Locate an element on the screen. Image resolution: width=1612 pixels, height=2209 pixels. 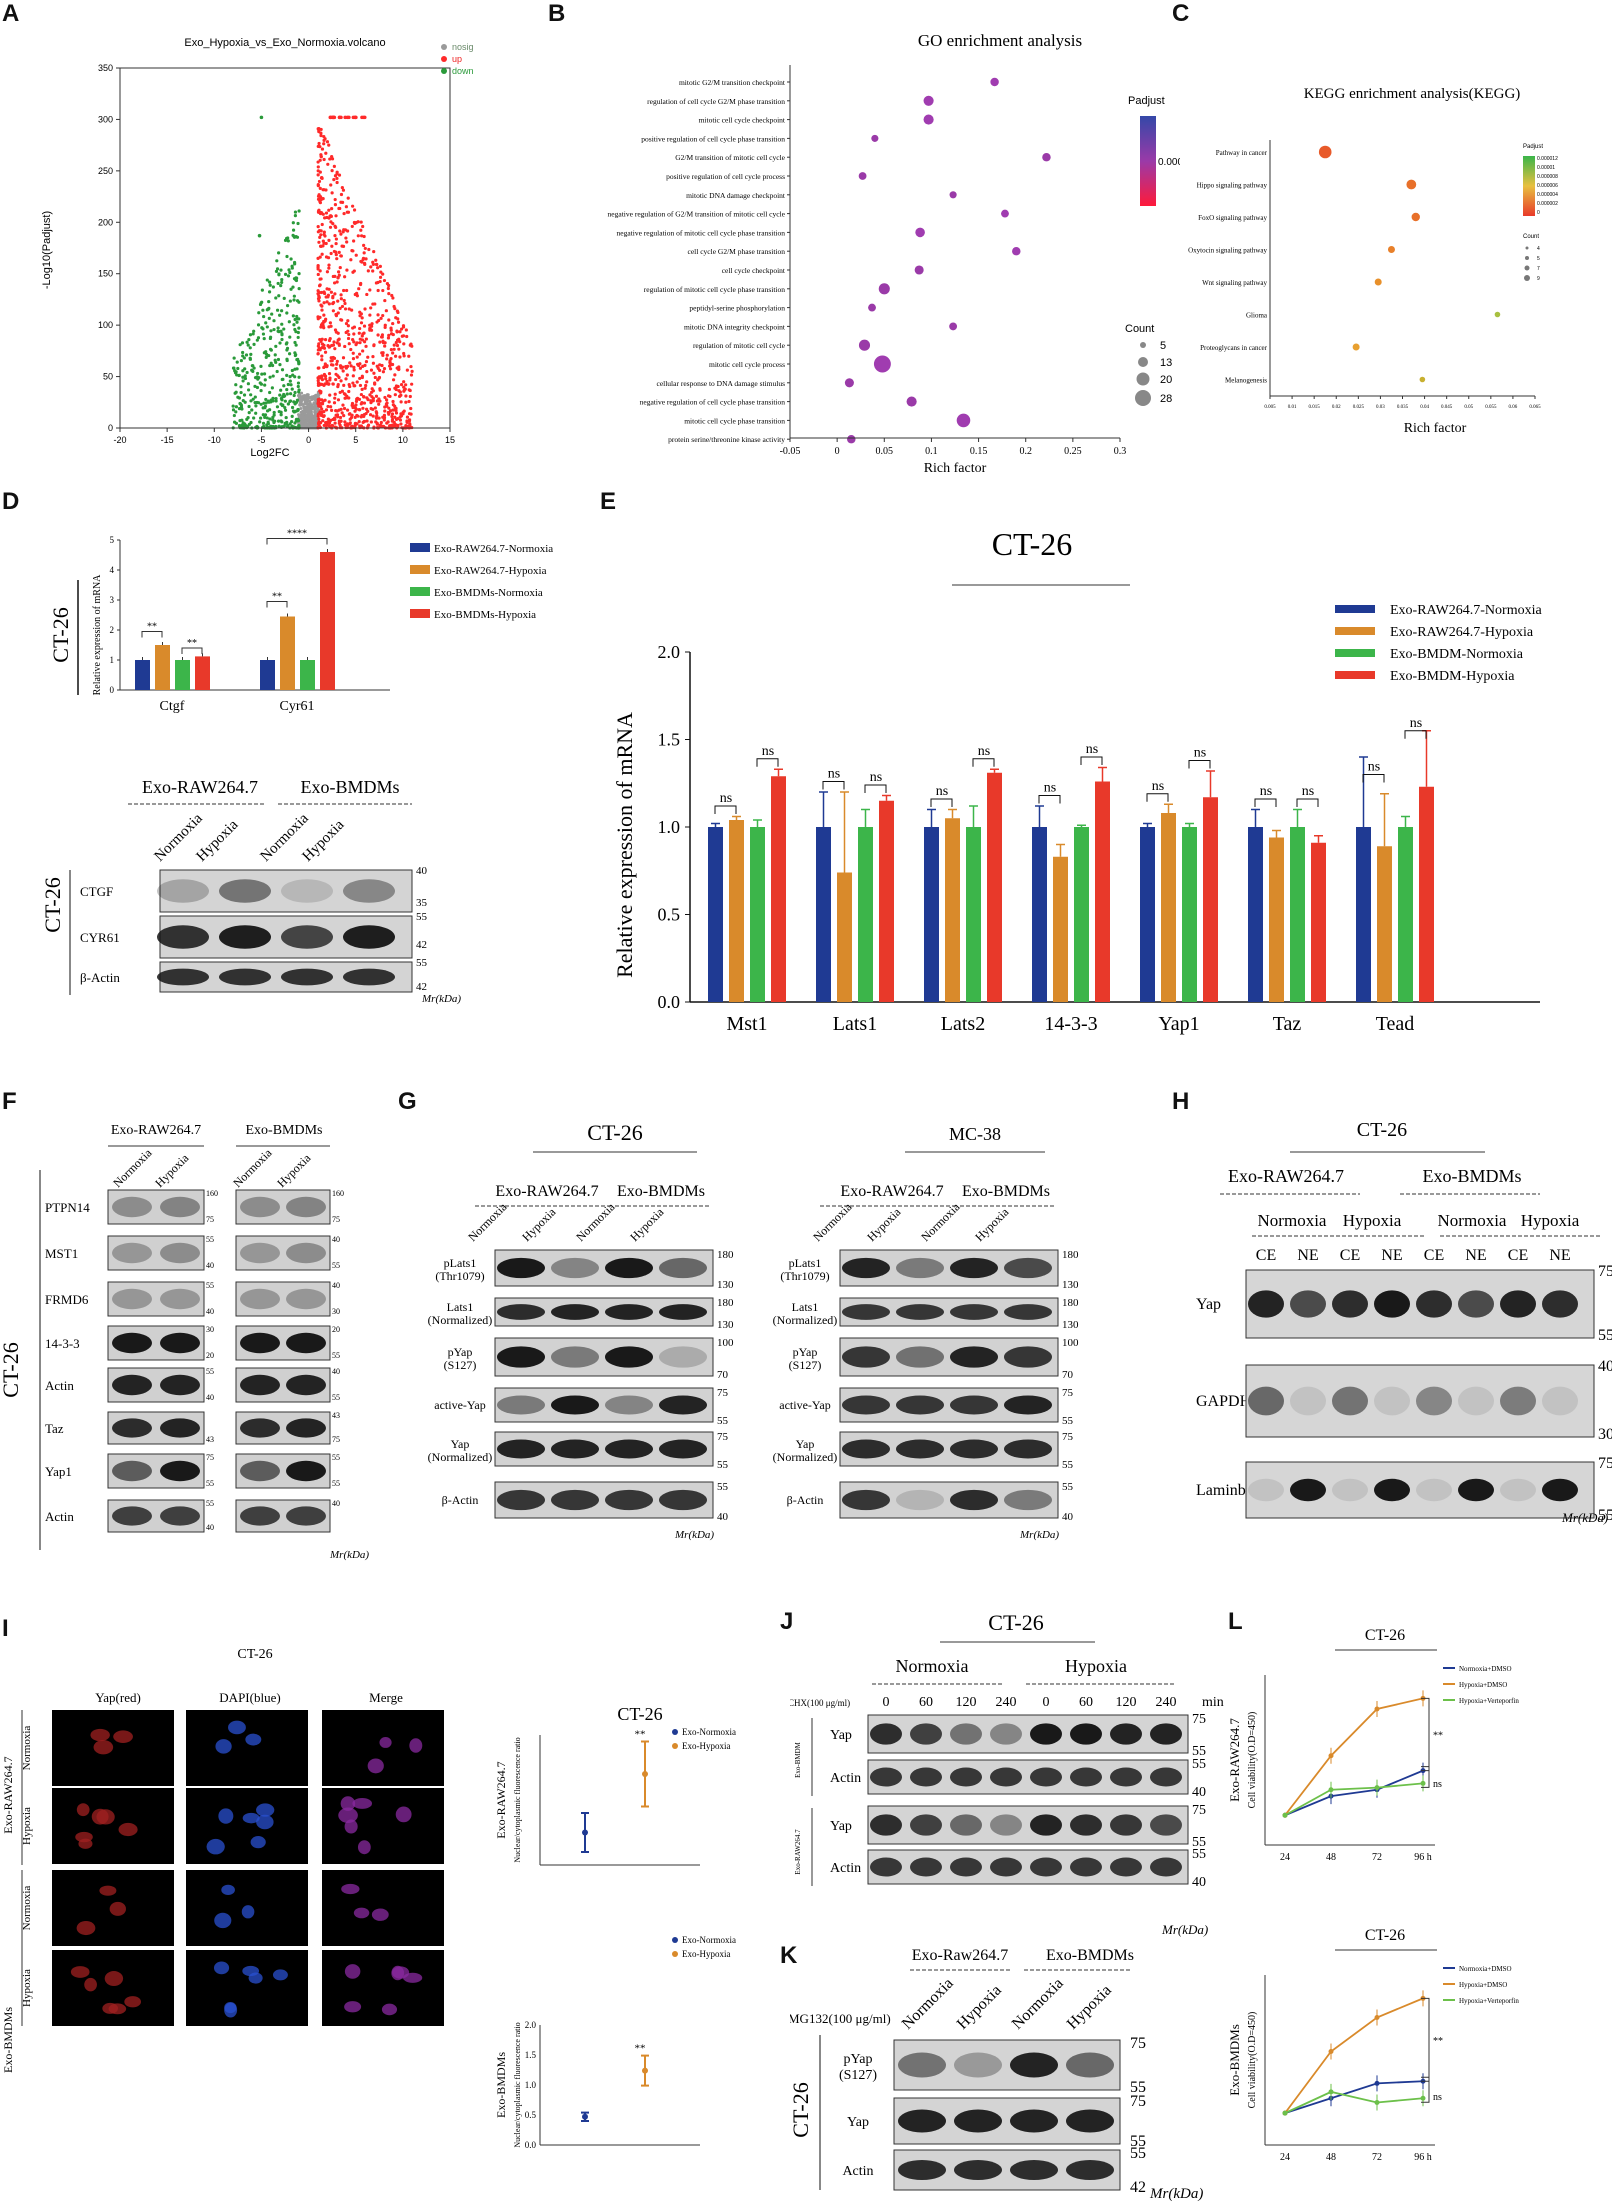
kegg-count-title: Count is located at coordinates (1531, 237).